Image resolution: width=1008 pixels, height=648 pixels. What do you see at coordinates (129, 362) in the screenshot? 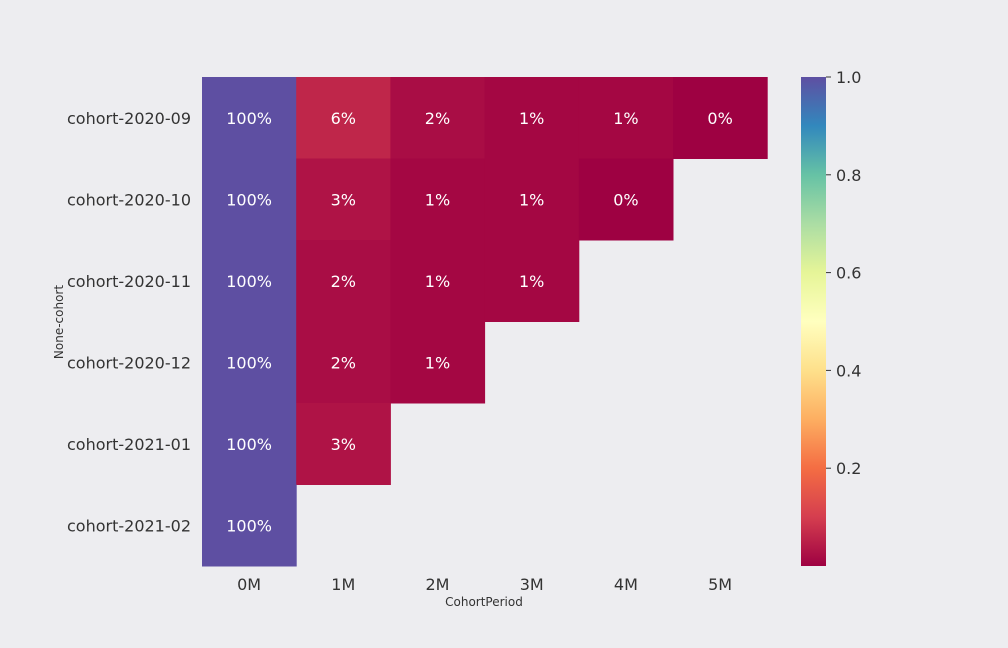
I see `y-tick-label: cohort-2020-12` at bounding box center [129, 362].